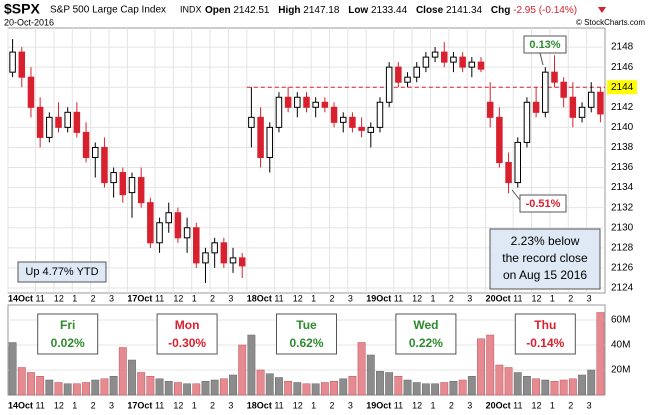 This screenshot has width=650, height=415. I want to click on day-change: 0.62%, so click(306, 343).